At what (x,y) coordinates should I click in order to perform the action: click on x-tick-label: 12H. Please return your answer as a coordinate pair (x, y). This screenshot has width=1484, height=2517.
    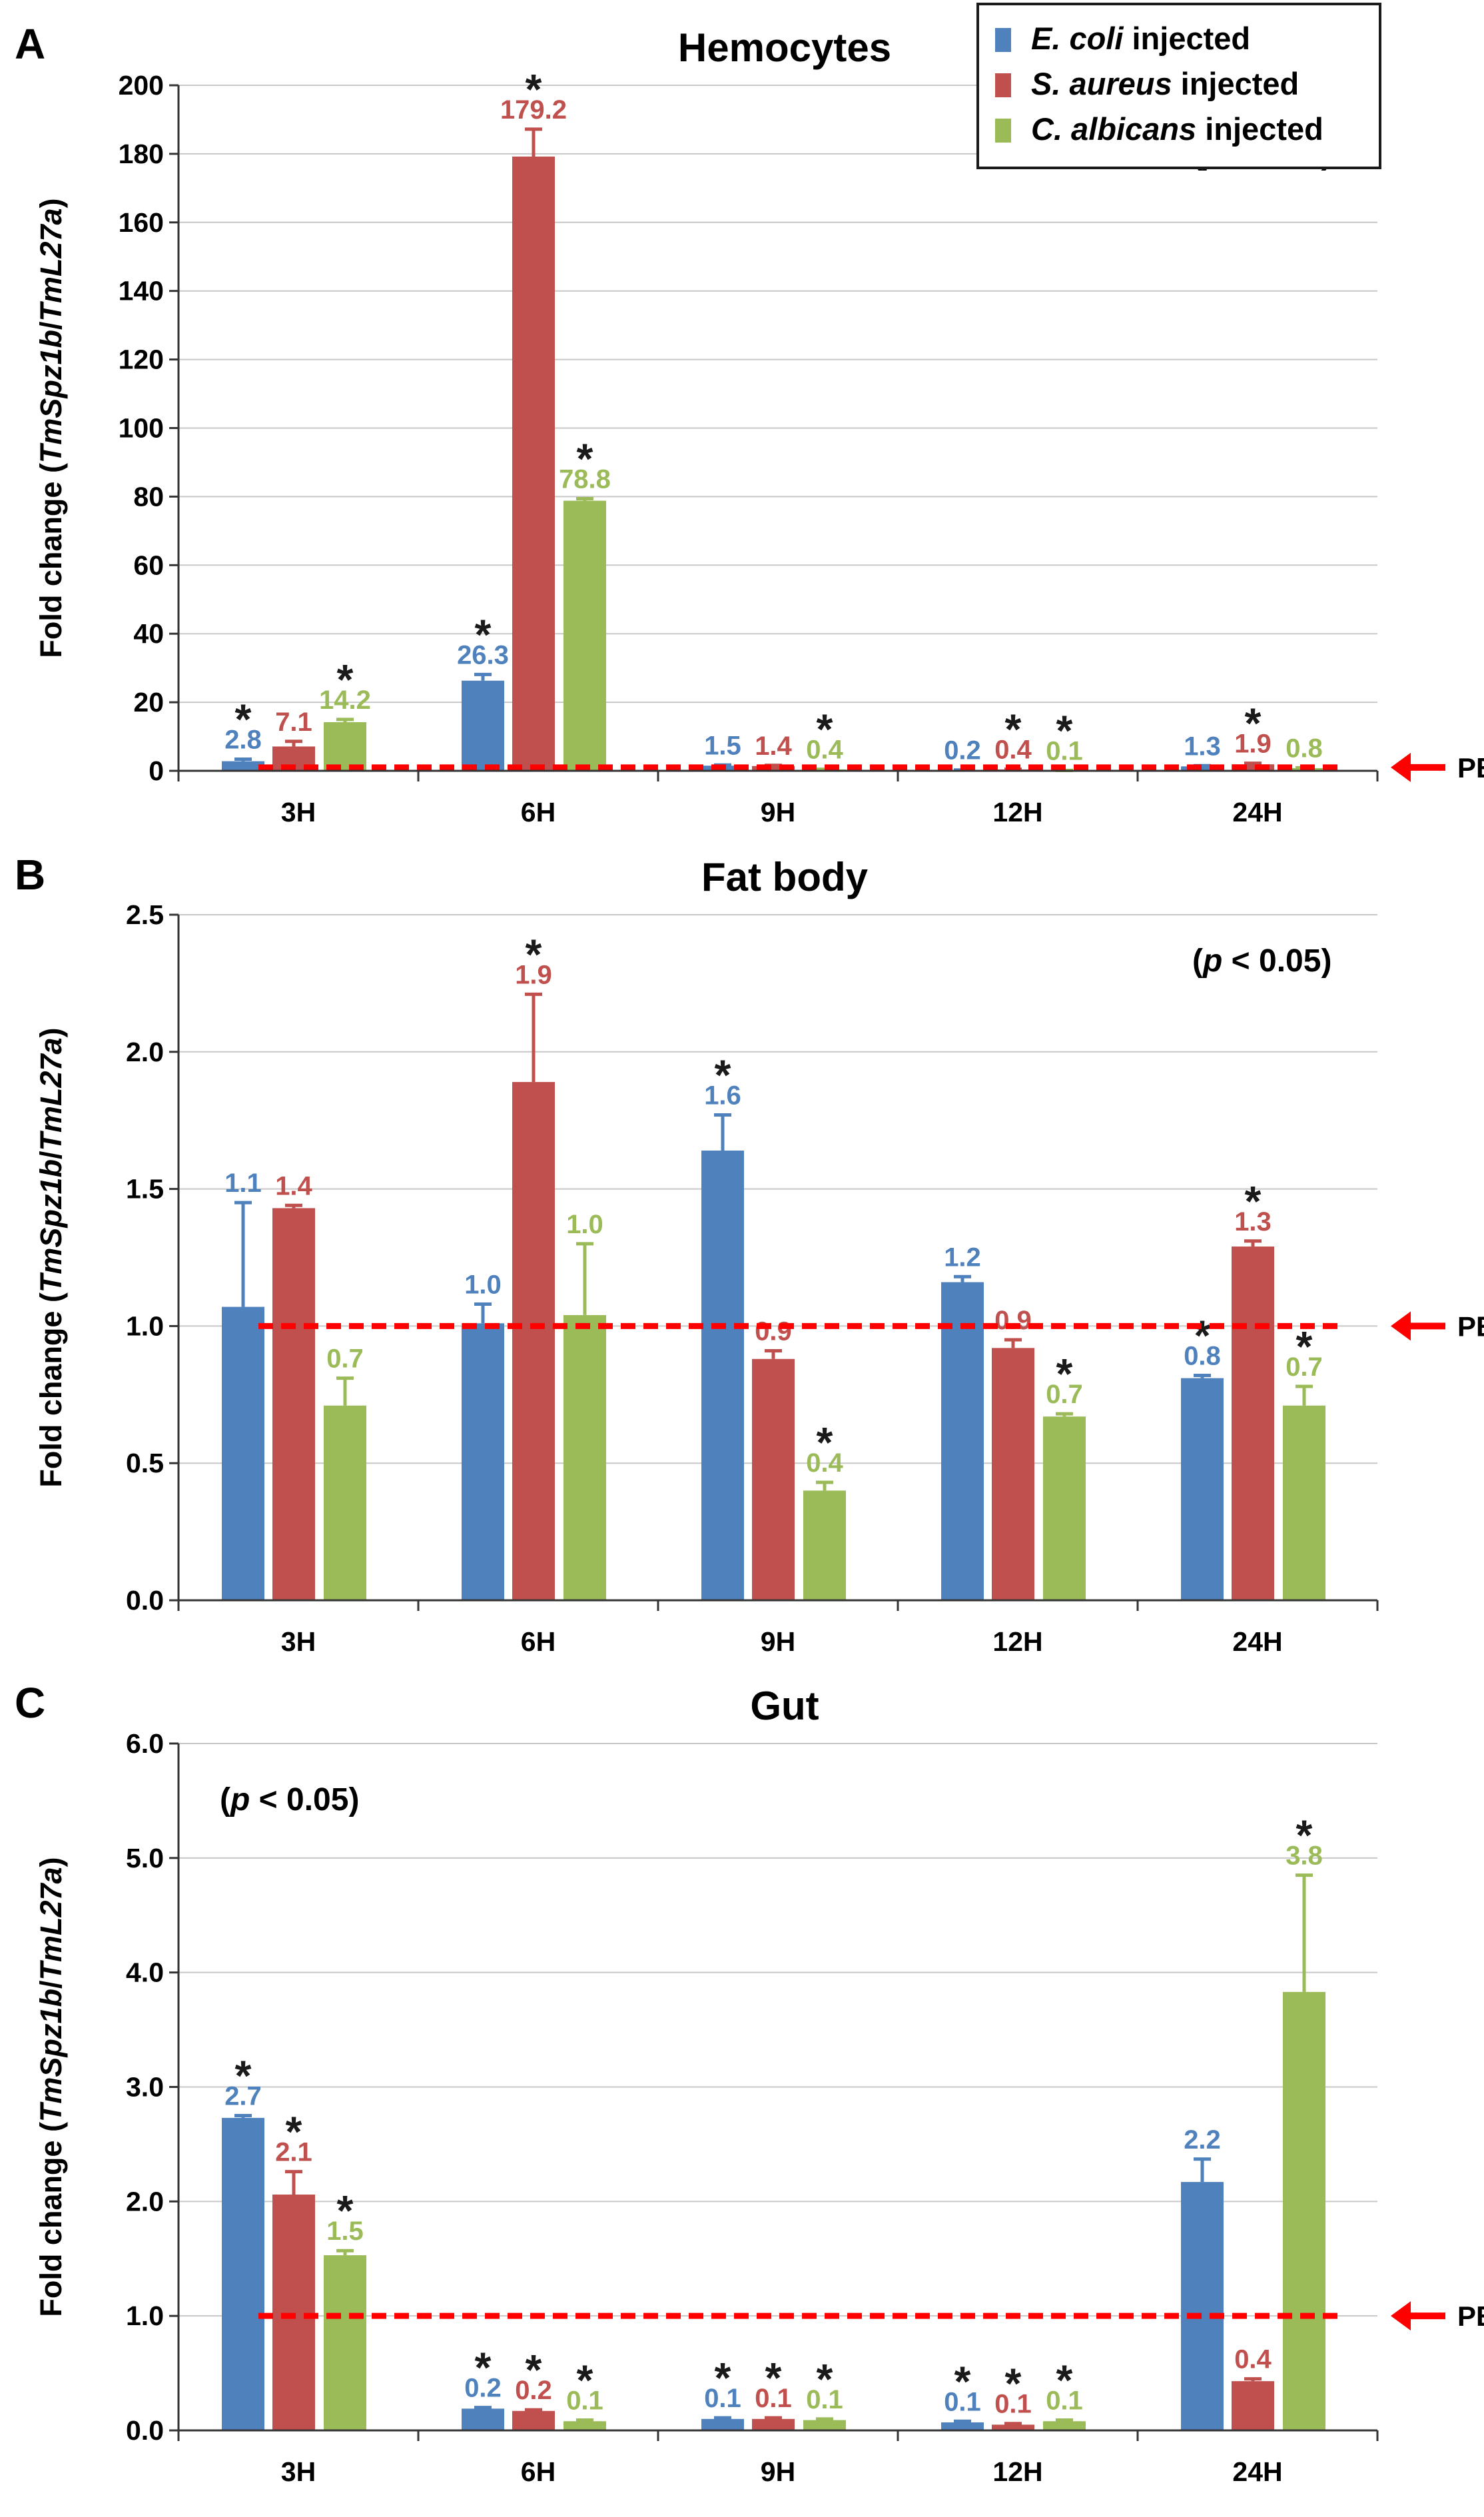
    Looking at the image, I should click on (1017, 1642).